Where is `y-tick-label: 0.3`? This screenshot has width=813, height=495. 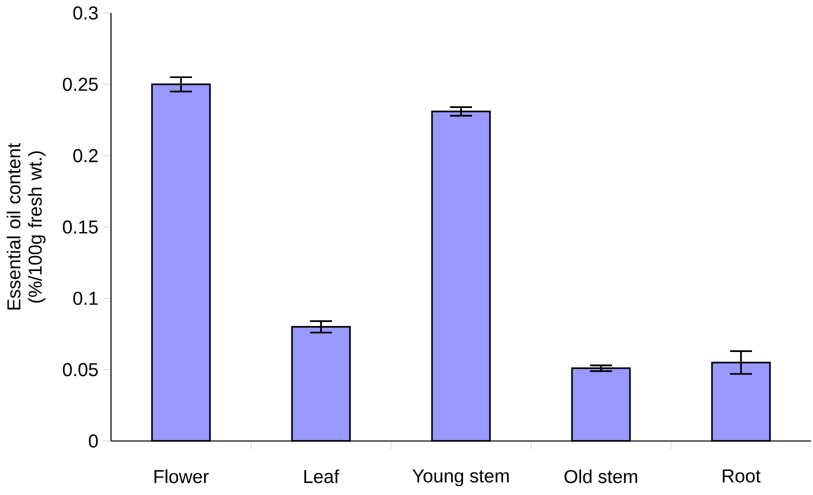 y-tick-label: 0.3 is located at coordinates (85, 13).